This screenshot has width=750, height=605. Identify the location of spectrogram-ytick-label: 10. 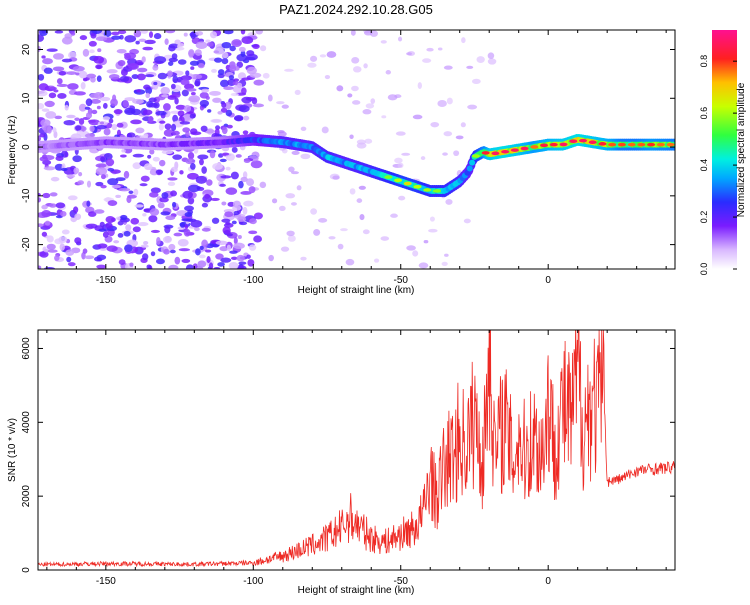
(26, 98).